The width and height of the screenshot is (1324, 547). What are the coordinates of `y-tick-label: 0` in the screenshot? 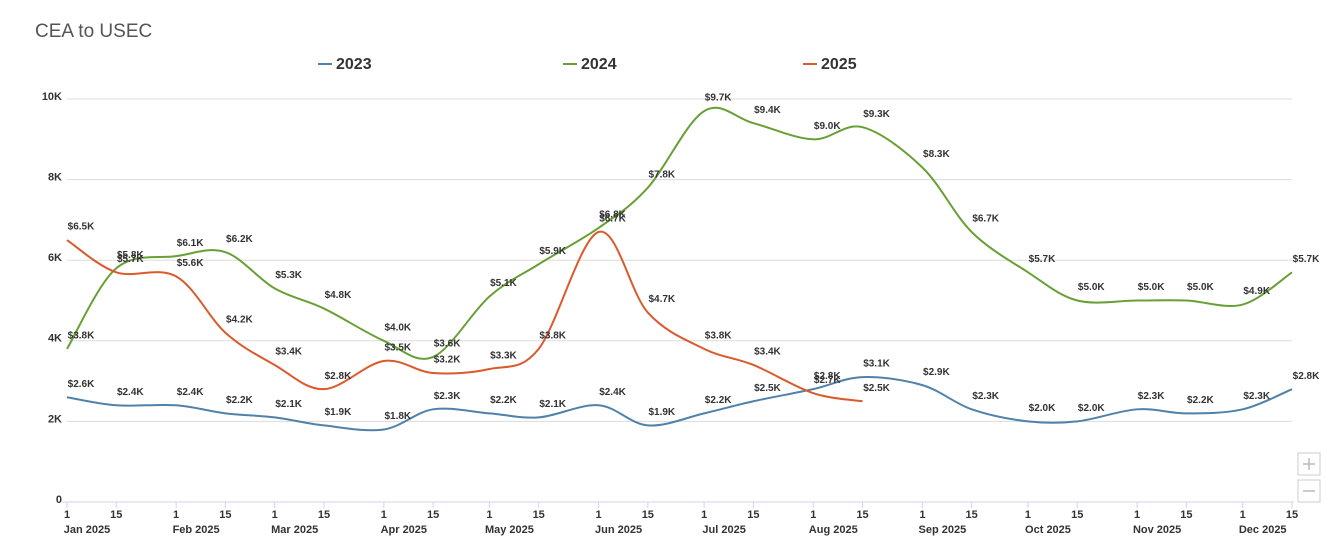 It's located at (59, 500).